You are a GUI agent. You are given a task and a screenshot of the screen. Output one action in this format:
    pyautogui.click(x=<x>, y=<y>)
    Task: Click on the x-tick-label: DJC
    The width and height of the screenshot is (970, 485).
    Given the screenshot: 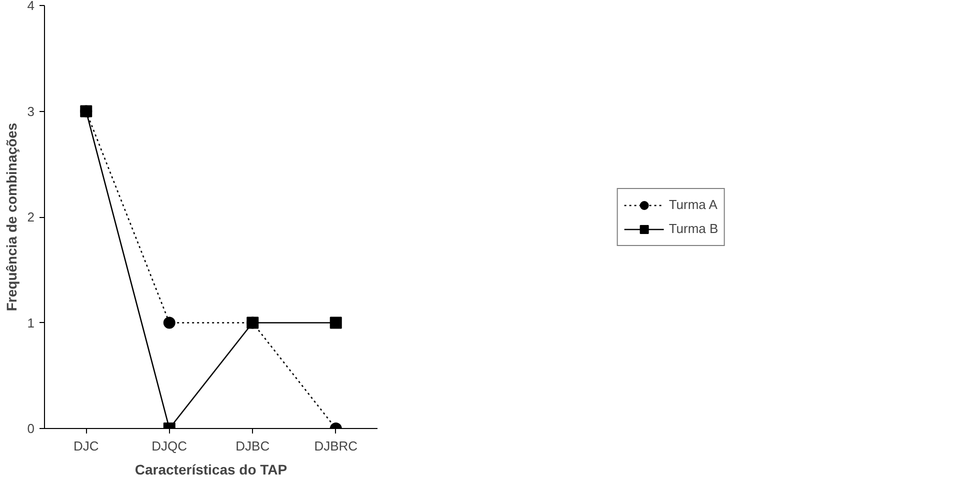 What is the action you would take?
    pyautogui.click(x=86, y=446)
    